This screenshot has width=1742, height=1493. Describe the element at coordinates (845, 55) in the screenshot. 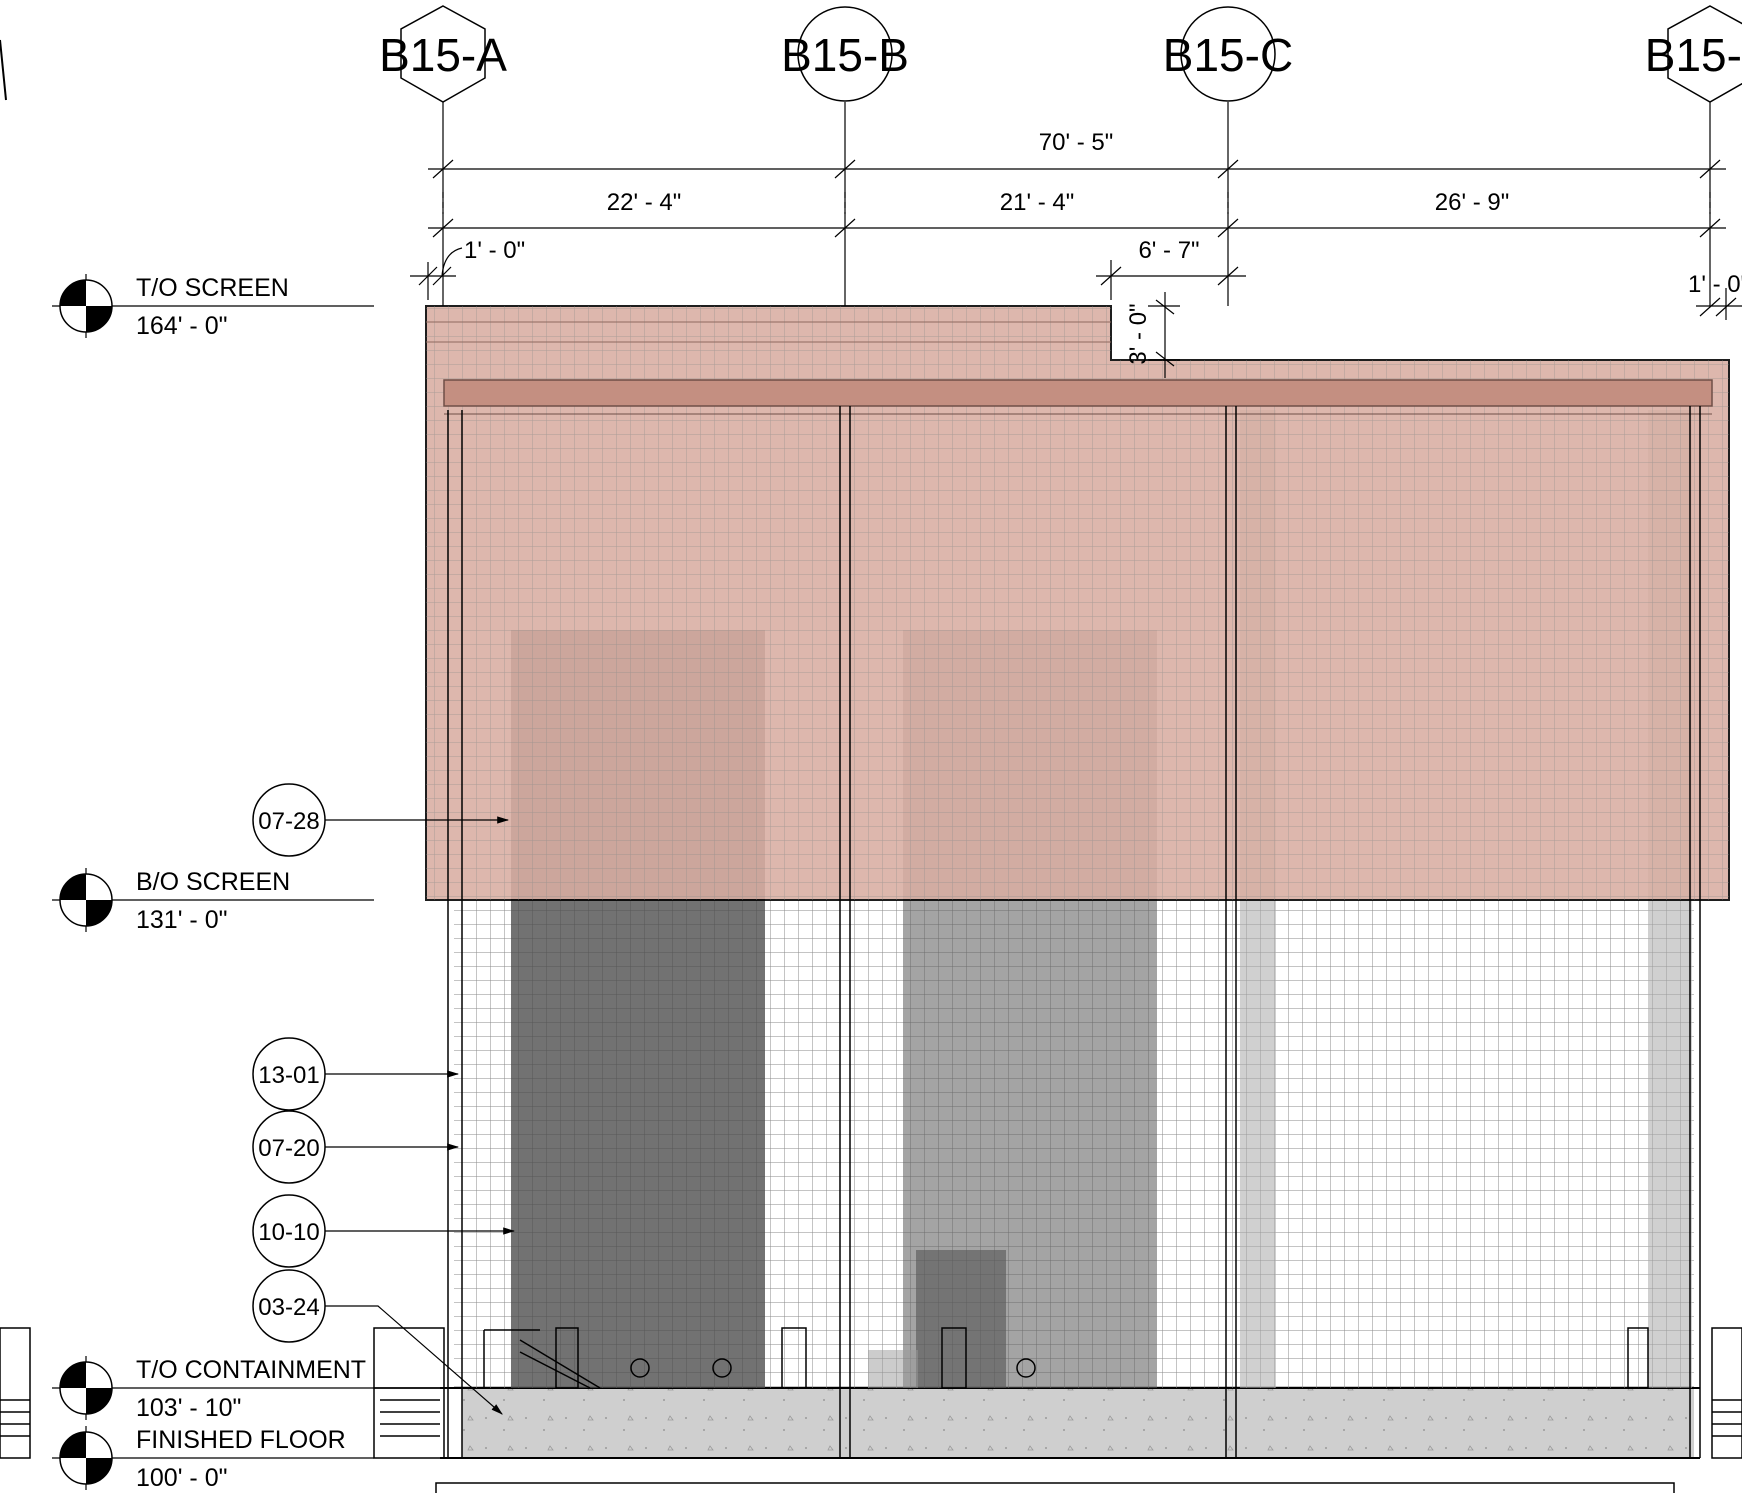

I see `svg-text: B15-B` at that location.